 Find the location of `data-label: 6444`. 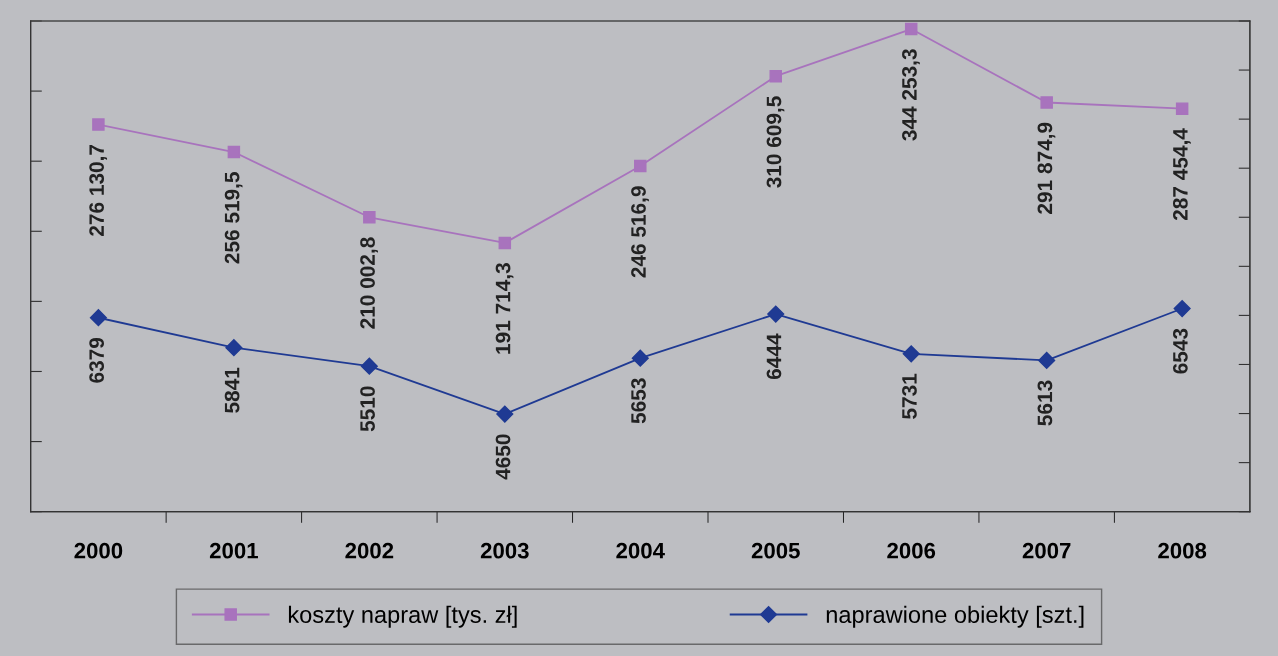

data-label: 6444 is located at coordinates (774, 356).